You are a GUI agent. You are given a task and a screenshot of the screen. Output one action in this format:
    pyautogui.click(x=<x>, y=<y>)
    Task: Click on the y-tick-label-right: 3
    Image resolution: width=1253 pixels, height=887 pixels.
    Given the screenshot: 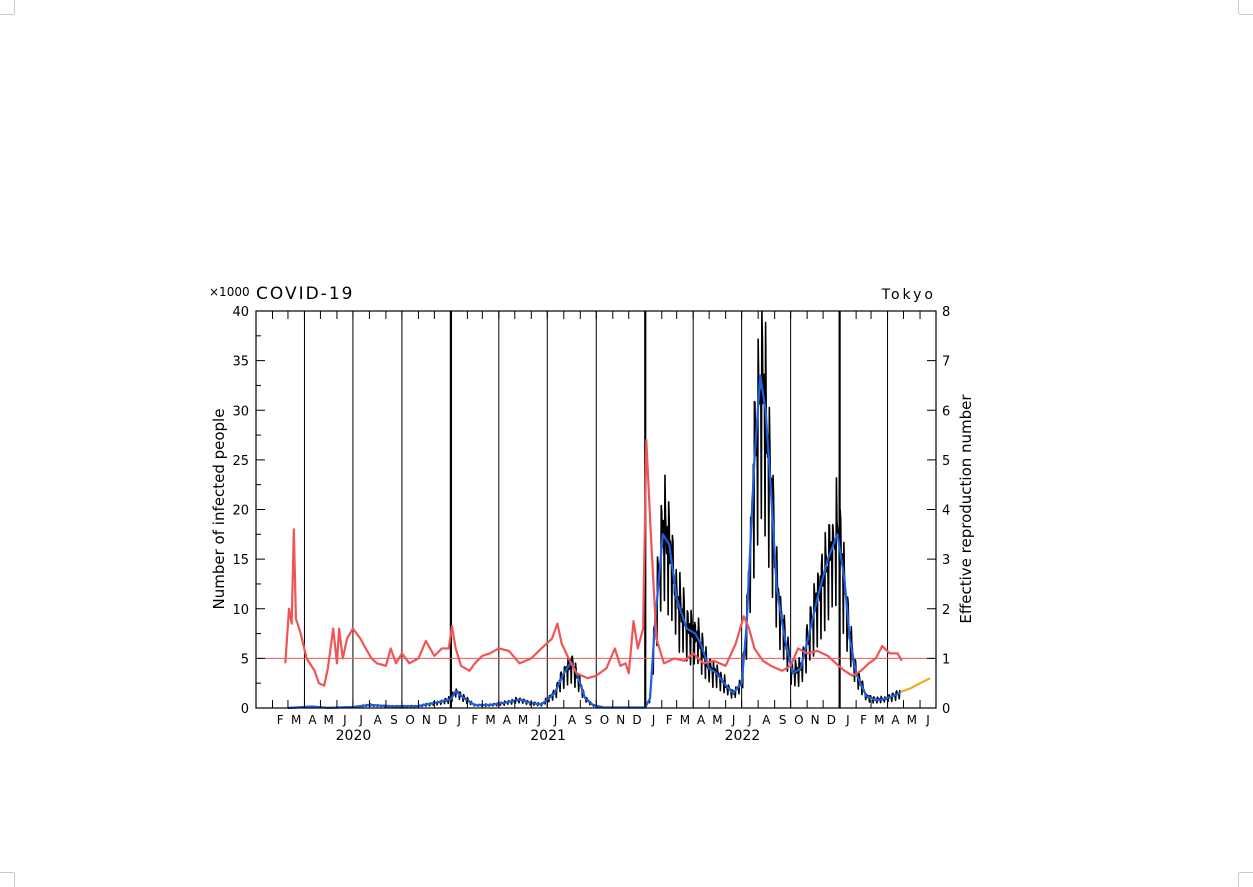 What is the action you would take?
    pyautogui.click(x=946, y=560)
    